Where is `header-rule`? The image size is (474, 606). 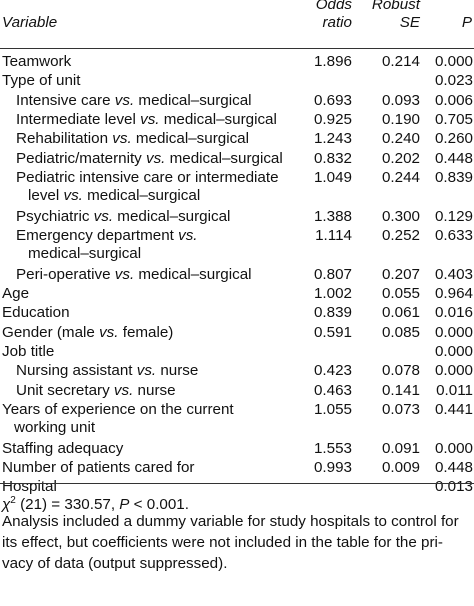
header-rule is located at coordinates (237, 48).